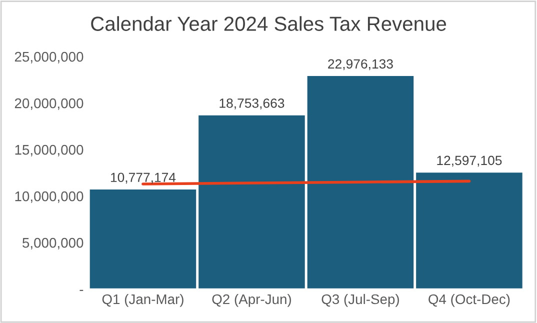 Image resolution: width=537 pixels, height=323 pixels. I want to click on chart-title: Calendar Year 2024 Sales Tax Revenue, so click(268, 23).